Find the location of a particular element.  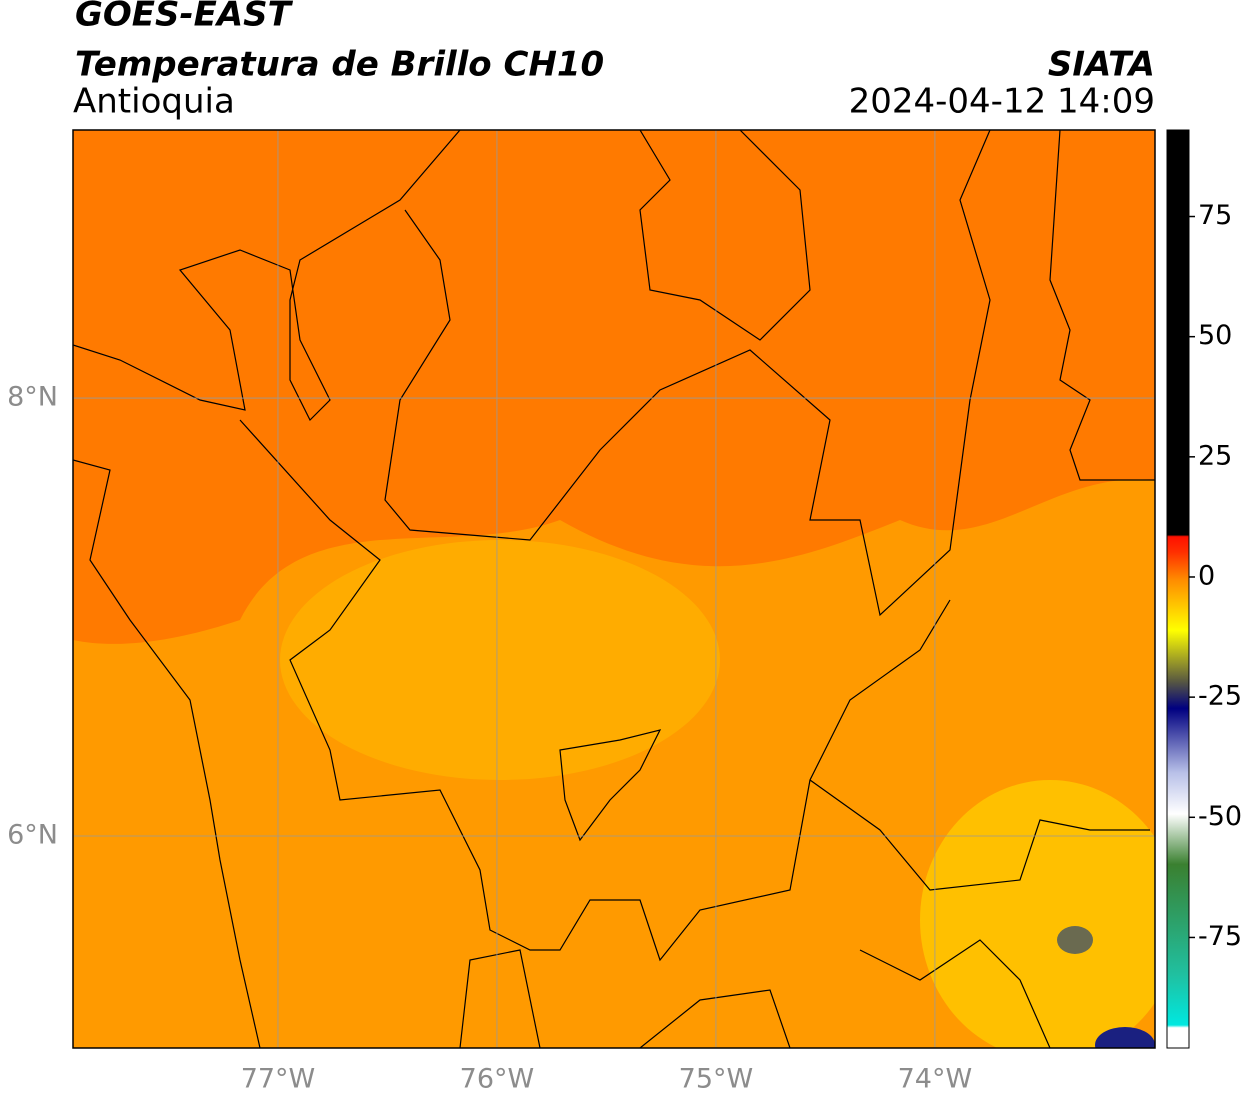

colorbar-tick-label: 0 is located at coordinates (1206, 575).